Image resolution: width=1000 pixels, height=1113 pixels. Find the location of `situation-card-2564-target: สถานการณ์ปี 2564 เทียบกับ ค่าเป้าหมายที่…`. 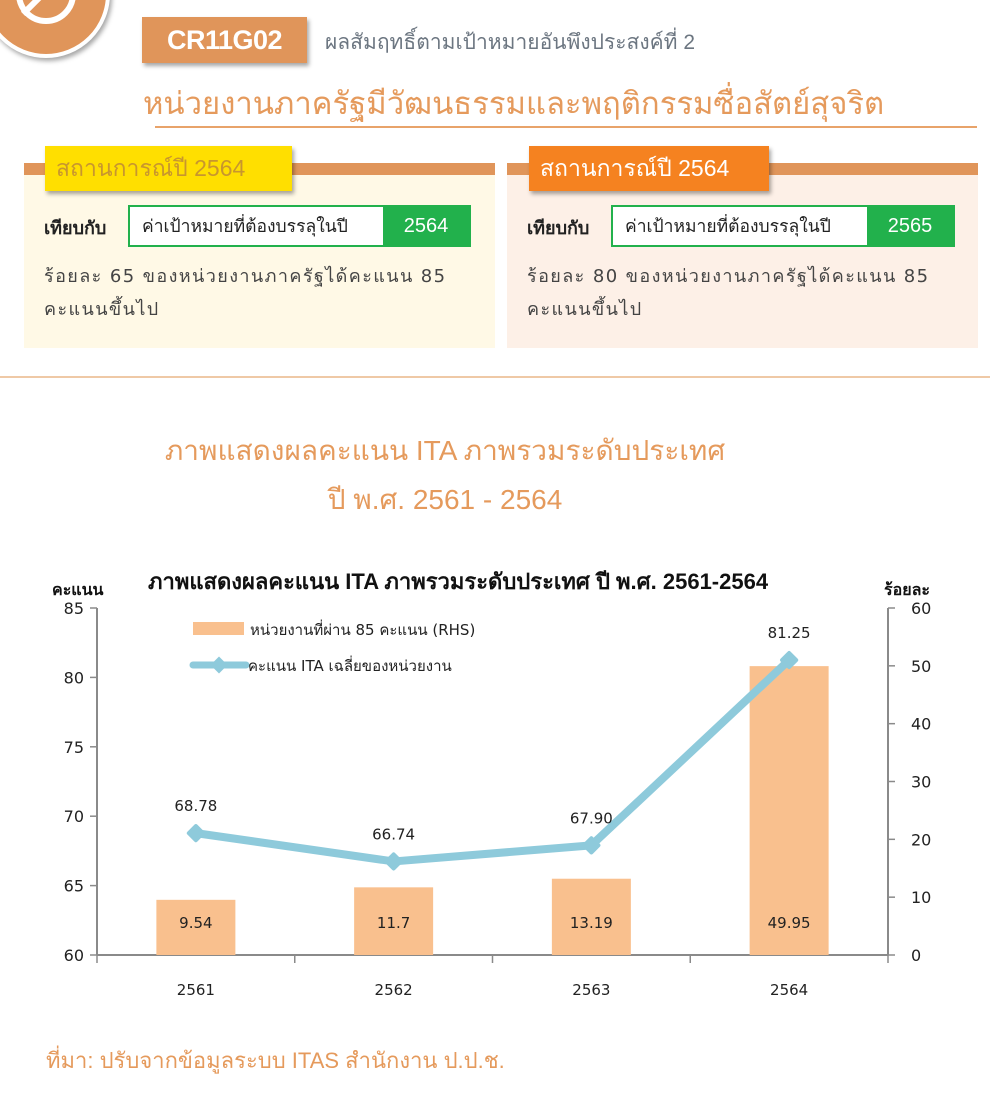

situation-card-2564-target: สถานการณ์ปี 2564 เทียบกับ ค่าเป้าหมายที่… is located at coordinates (259, 247).